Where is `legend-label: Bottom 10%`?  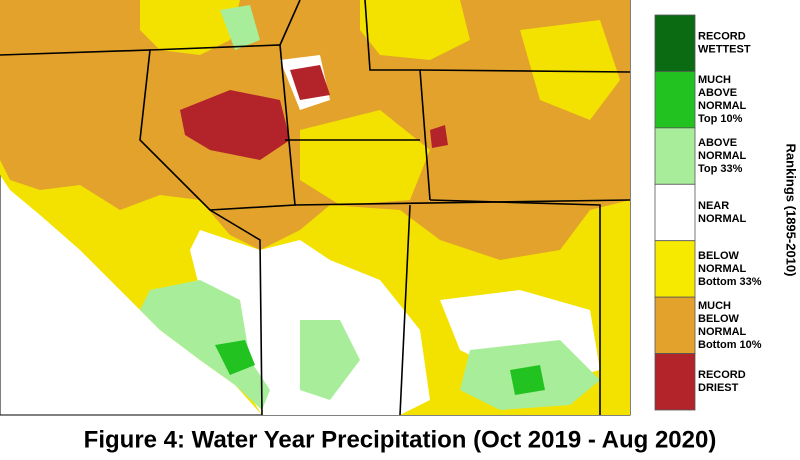 legend-label: Bottom 10% is located at coordinates (730, 345).